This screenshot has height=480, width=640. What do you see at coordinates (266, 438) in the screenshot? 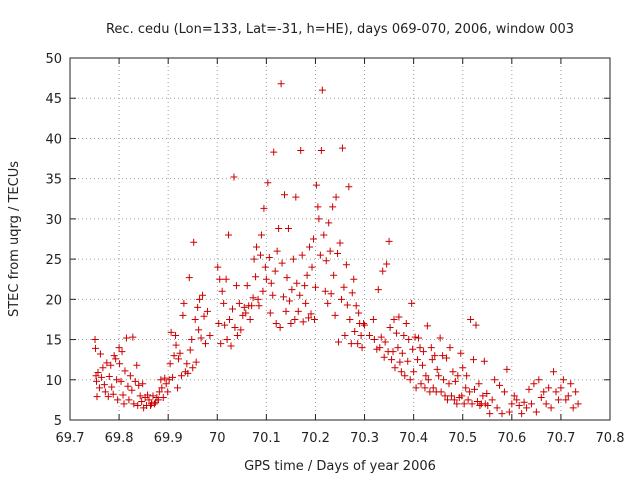
I see `x-tick-label: 70.1` at bounding box center [266, 438].